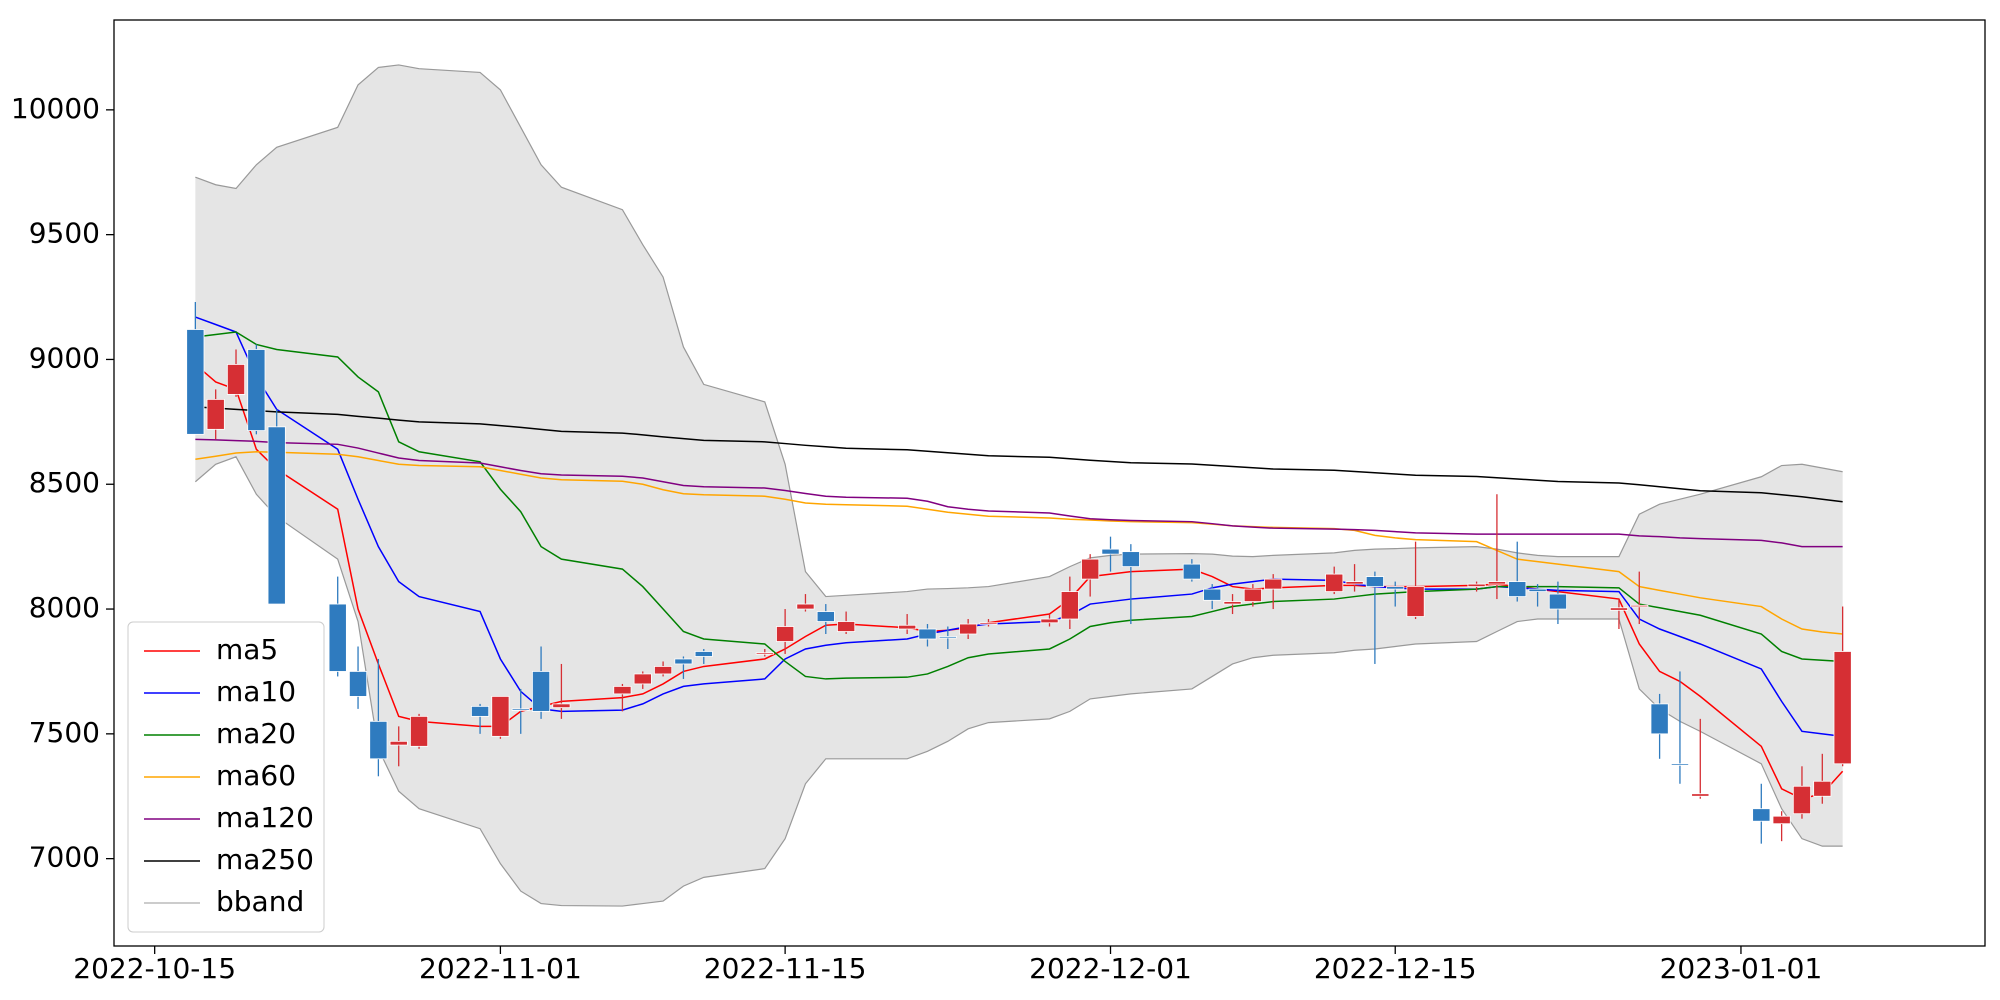 Image resolution: width=2000 pixels, height=1000 pixels. Describe the element at coordinates (256, 775) in the screenshot. I see `legend-label: ma60` at that location.